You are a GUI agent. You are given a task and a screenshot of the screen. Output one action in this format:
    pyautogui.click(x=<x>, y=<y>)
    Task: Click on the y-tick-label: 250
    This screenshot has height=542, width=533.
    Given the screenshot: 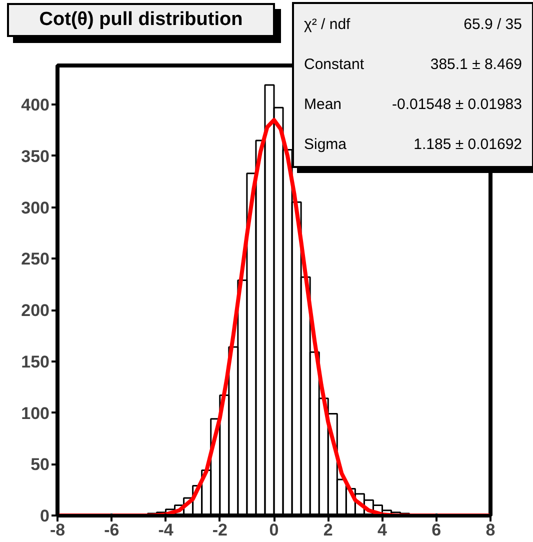 What is the action you would take?
    pyautogui.click(x=35, y=259)
    